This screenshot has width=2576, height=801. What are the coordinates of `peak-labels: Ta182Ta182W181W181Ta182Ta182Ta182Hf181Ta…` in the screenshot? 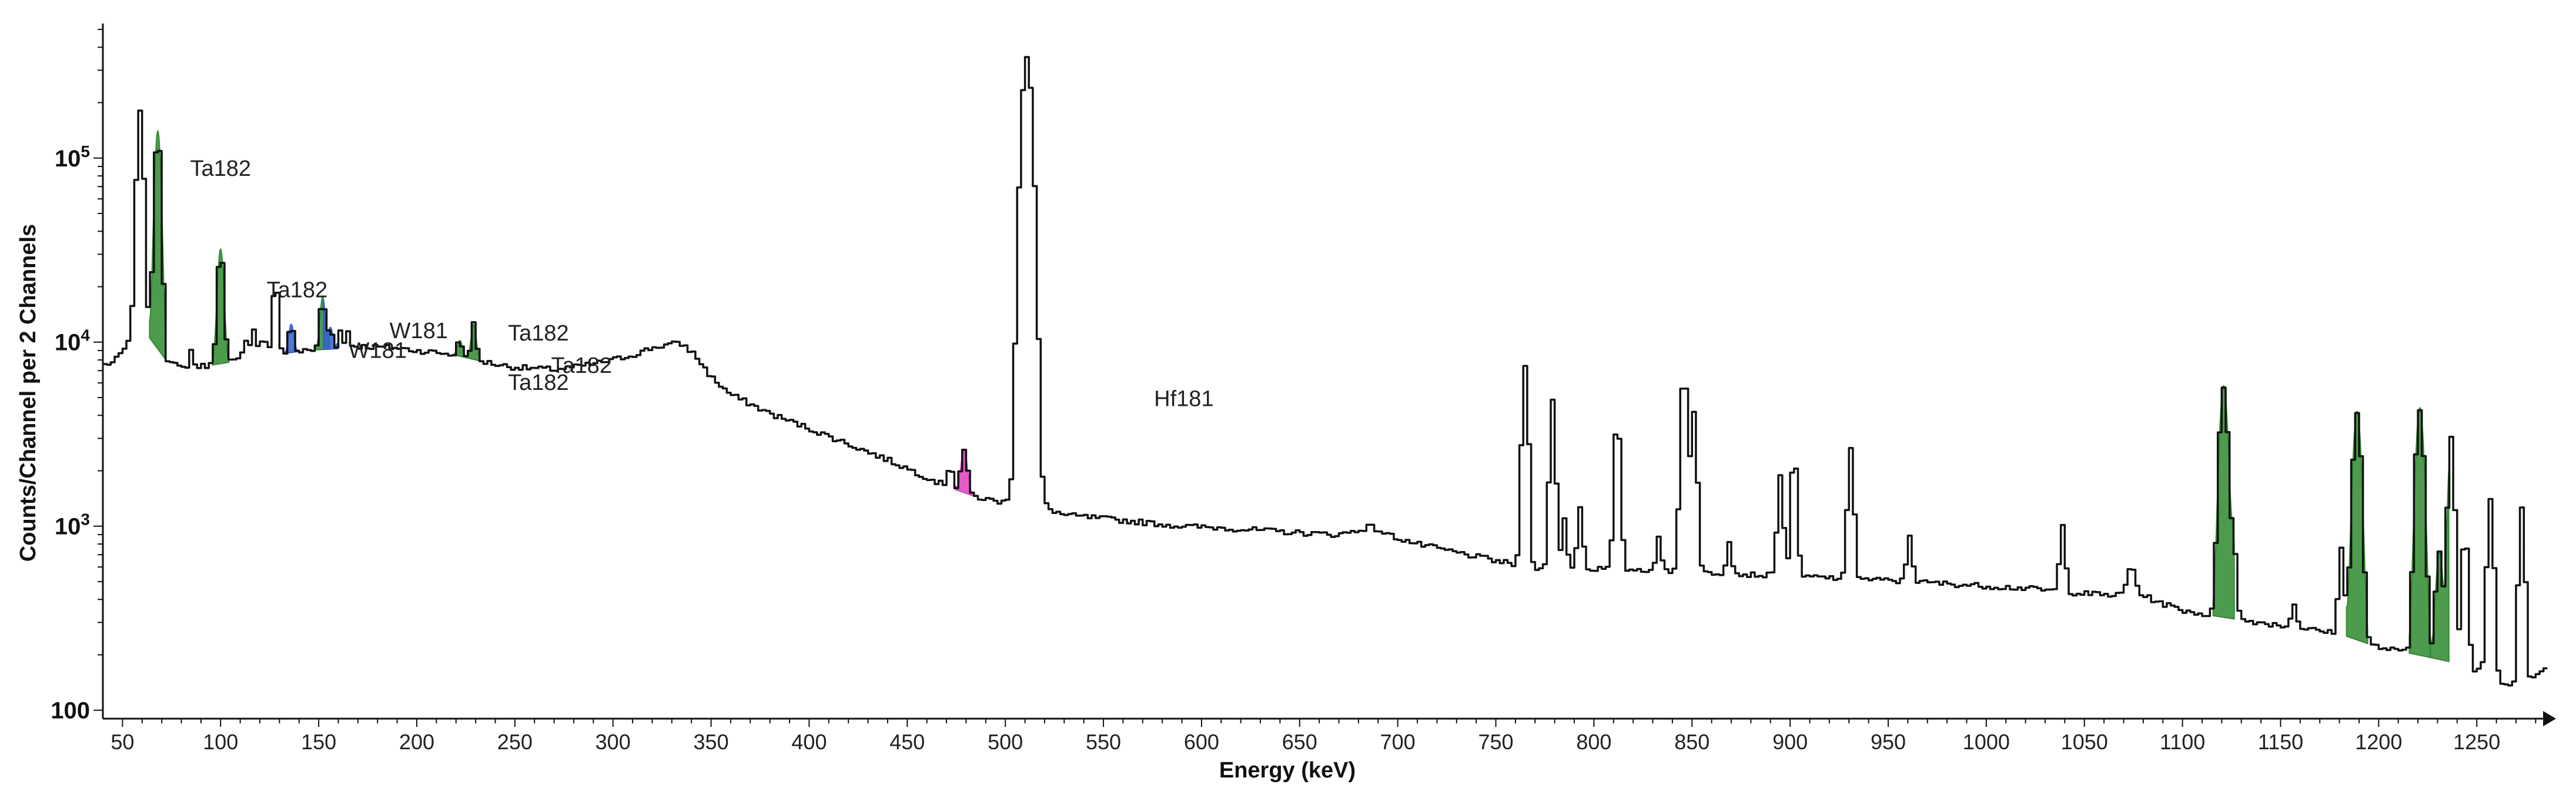 It's located at (701, 283).